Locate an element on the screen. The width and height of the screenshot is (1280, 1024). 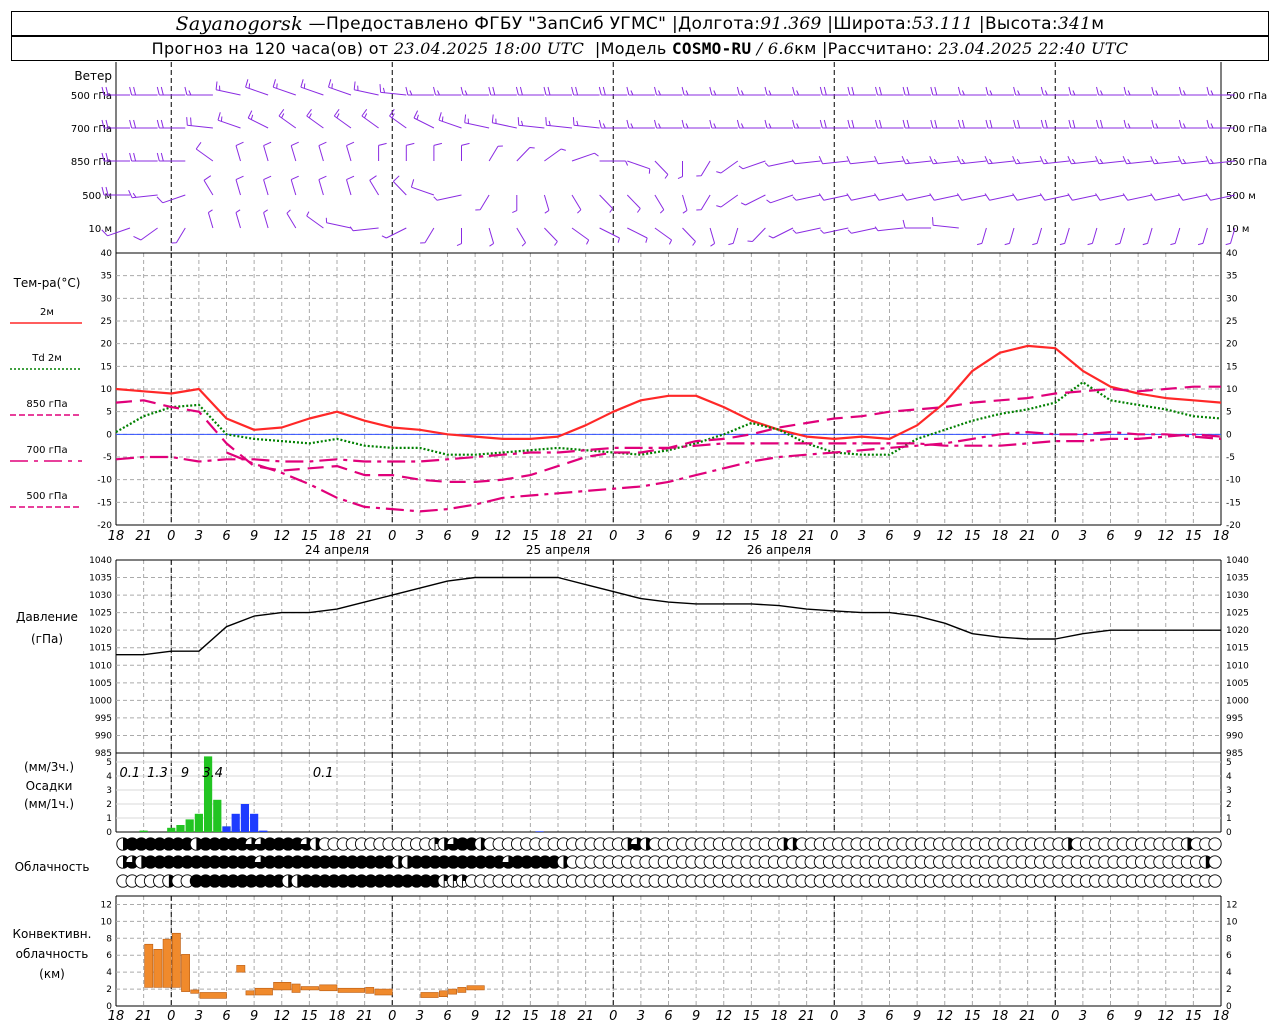
conv-tick-label-right: 10 is located at coordinates (1232, 922).